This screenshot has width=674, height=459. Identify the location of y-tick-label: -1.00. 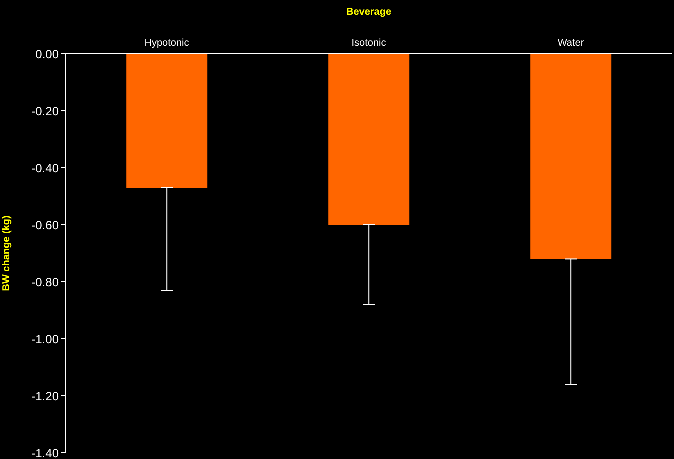
(46, 339).